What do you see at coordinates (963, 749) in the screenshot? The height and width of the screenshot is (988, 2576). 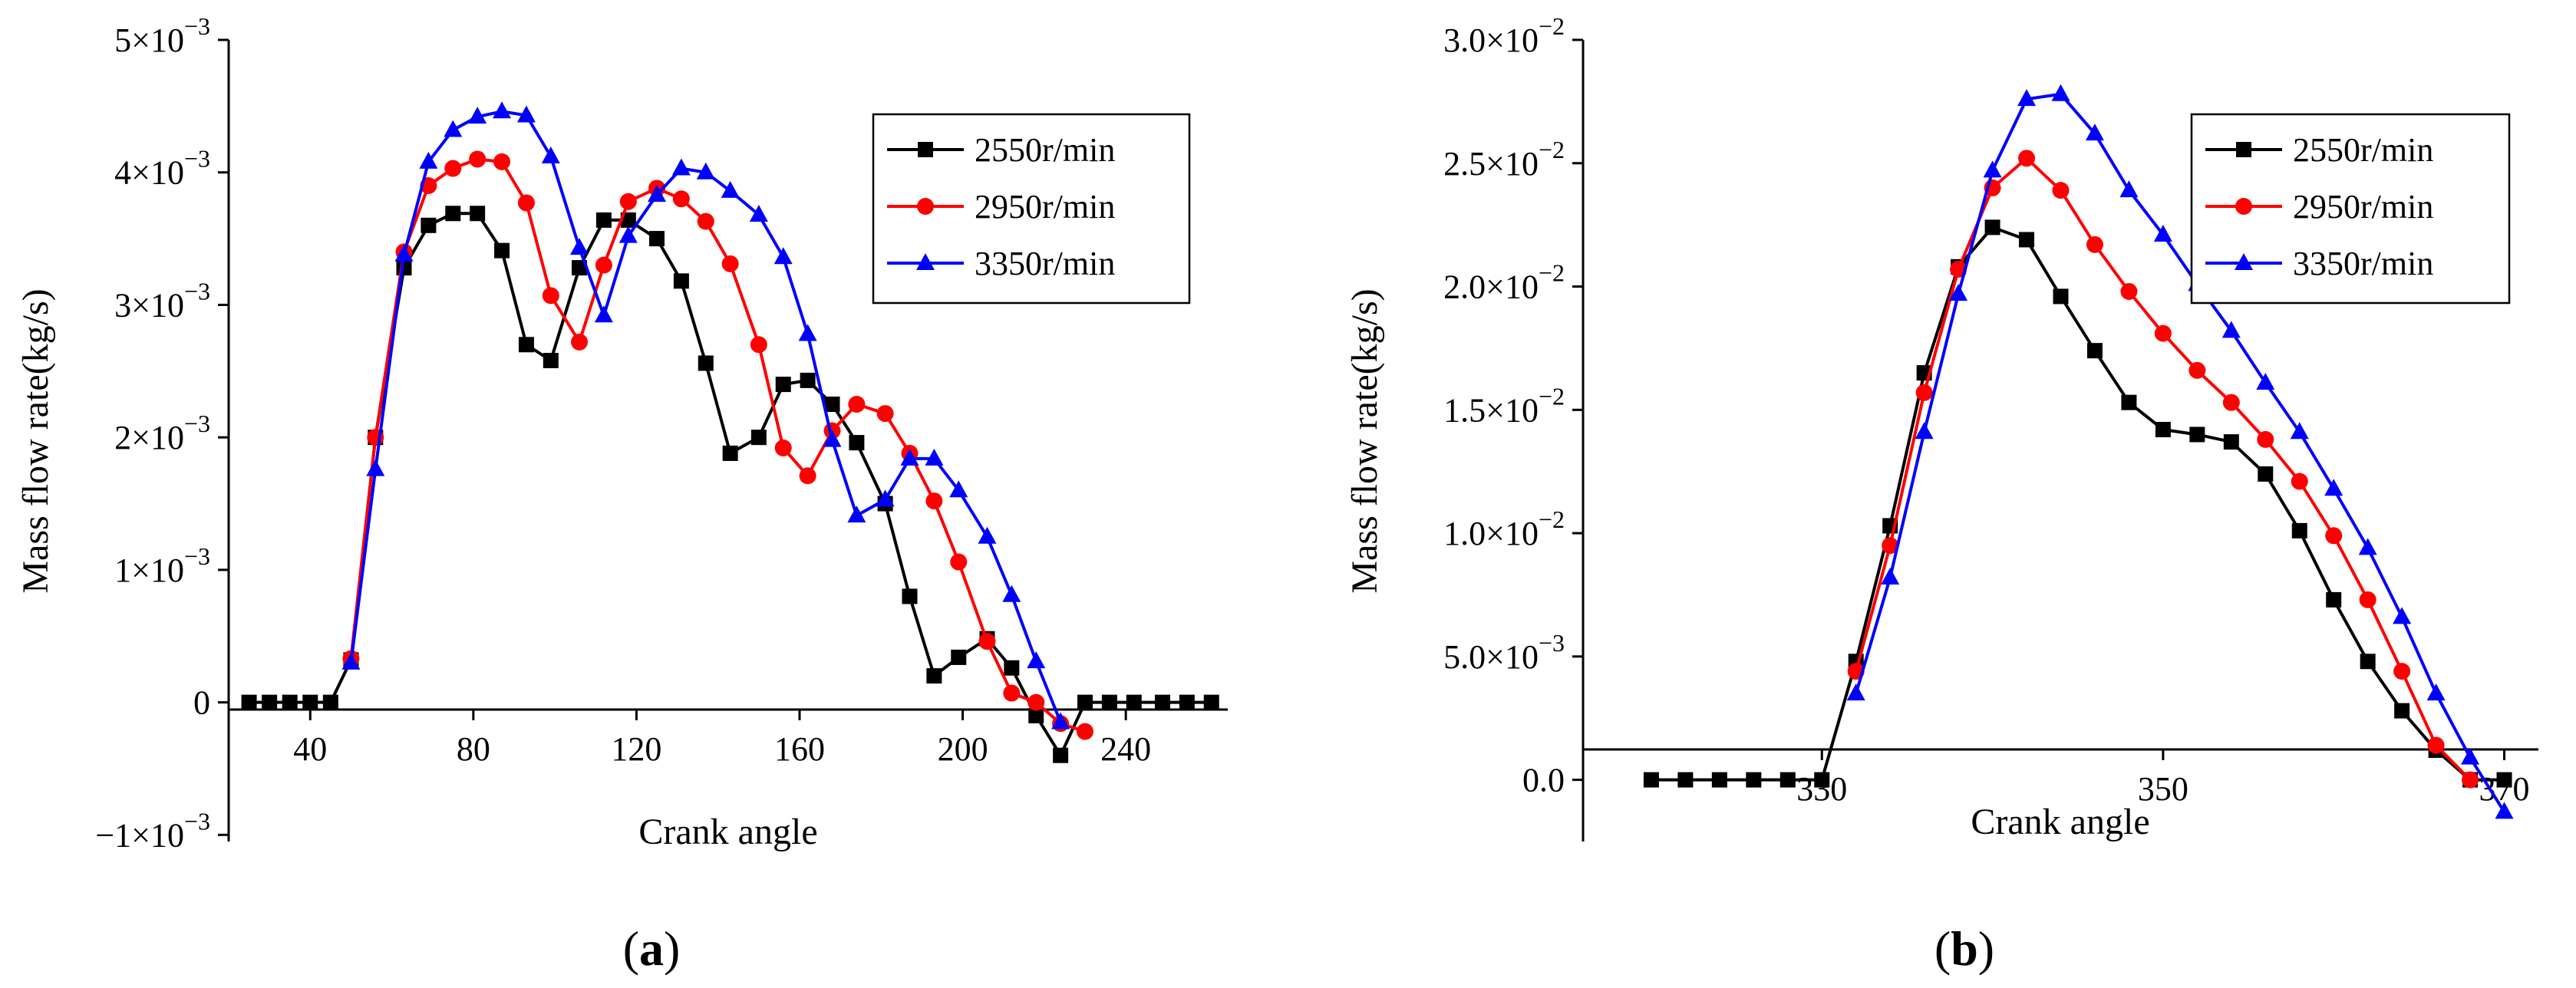 I see `x-tick-label: 200` at bounding box center [963, 749].